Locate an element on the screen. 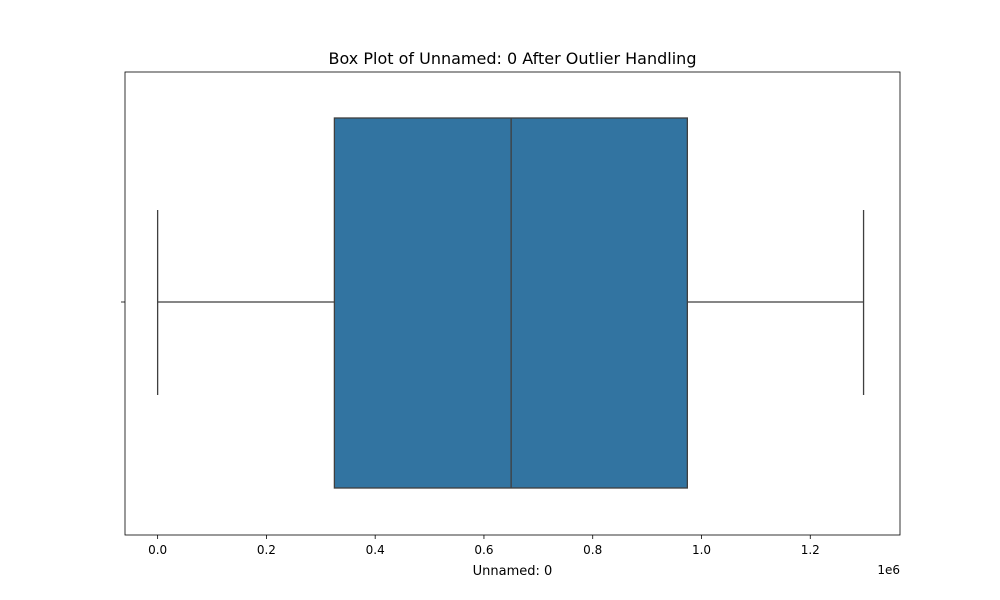 The width and height of the screenshot is (1000, 600). x-tick-label: 0.4 is located at coordinates (375, 550).